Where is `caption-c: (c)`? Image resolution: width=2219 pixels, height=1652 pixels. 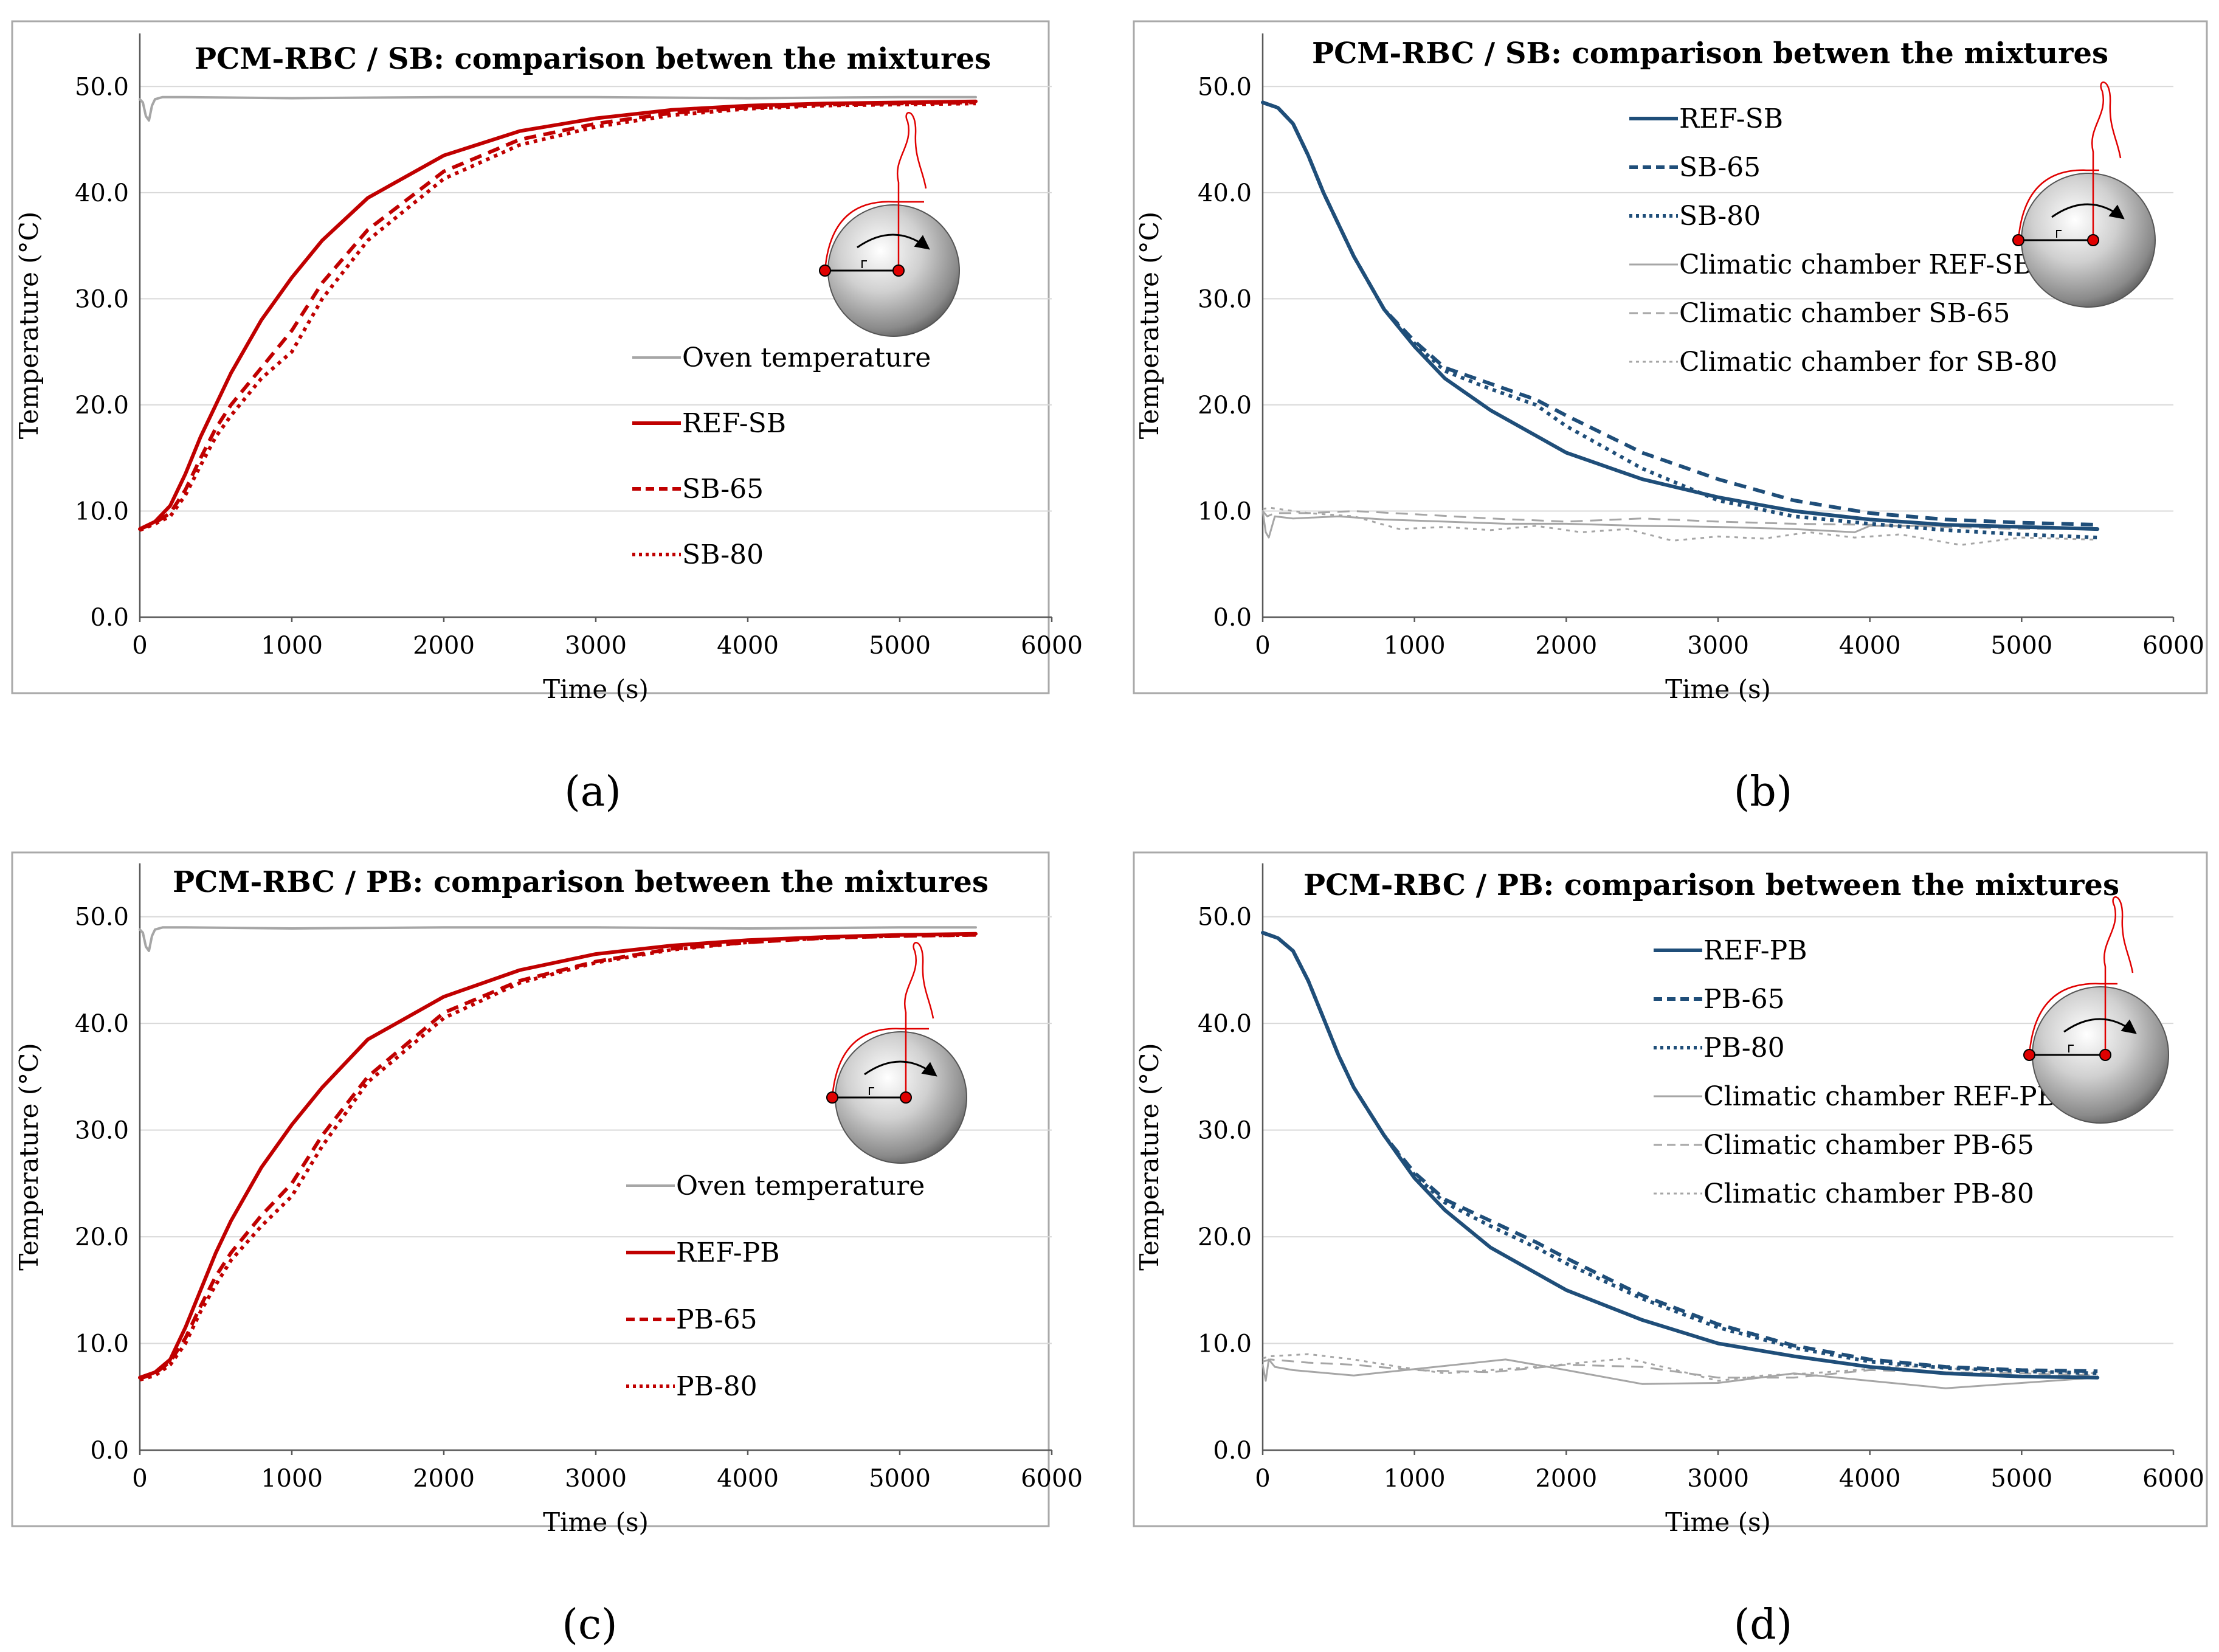 caption-c: (c) is located at coordinates (589, 1625).